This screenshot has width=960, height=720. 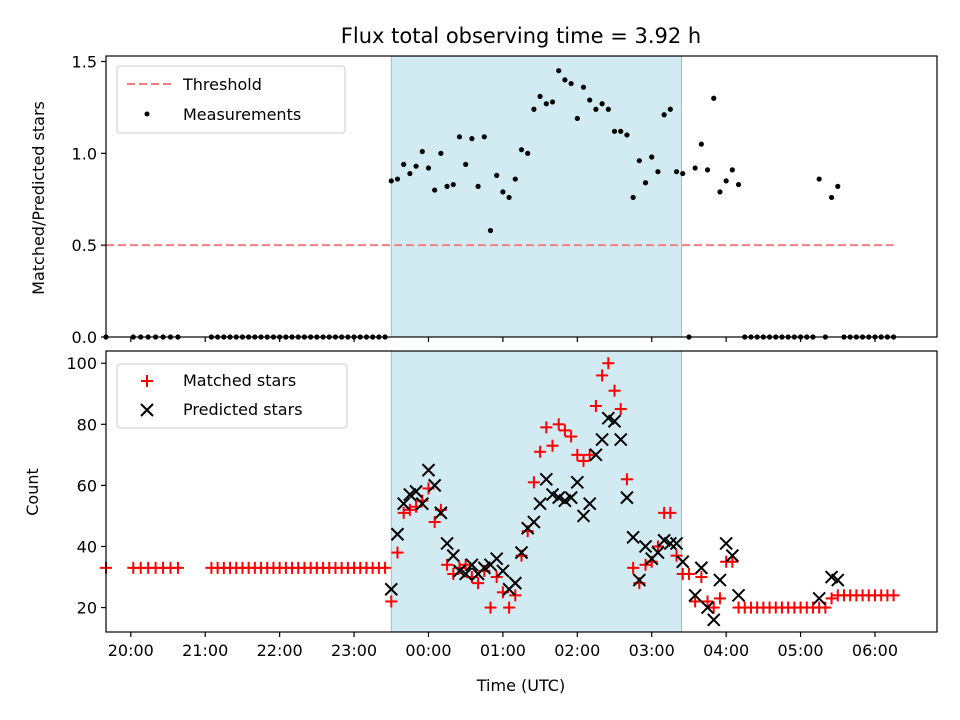 What do you see at coordinates (32, 492) in the screenshot?
I see `bottom-y-axis-label: Count` at bounding box center [32, 492].